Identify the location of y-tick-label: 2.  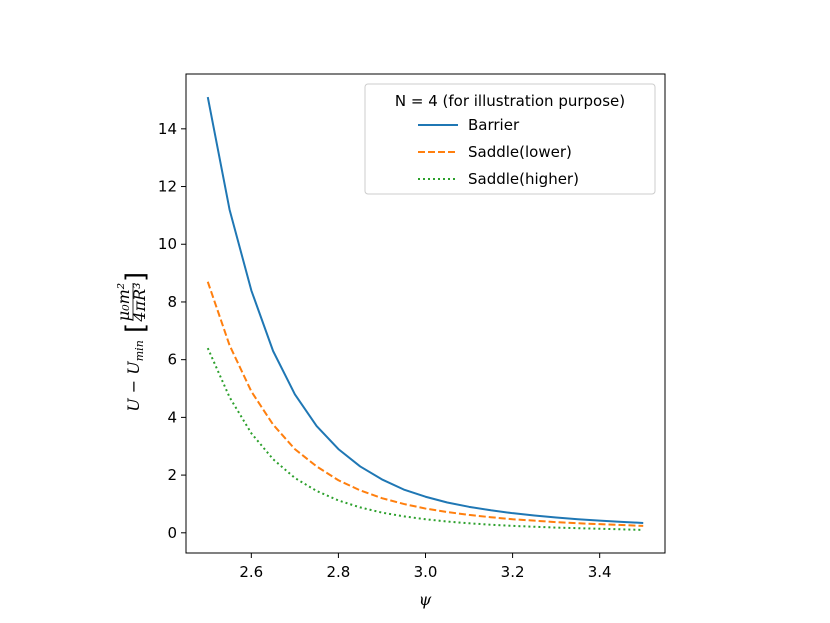
(172, 475).